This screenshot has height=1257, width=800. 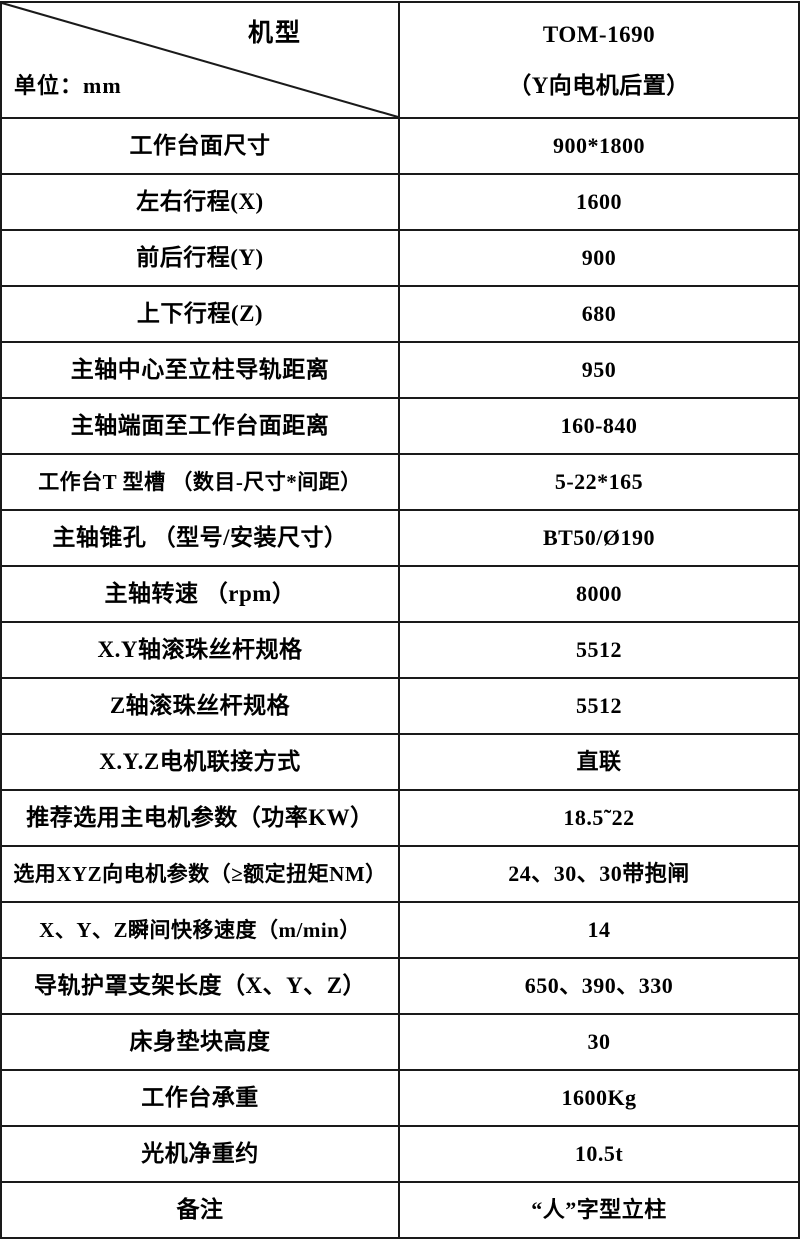 I want to click on table-row: 前后行程(Y) 900, so click(x=400, y=258).